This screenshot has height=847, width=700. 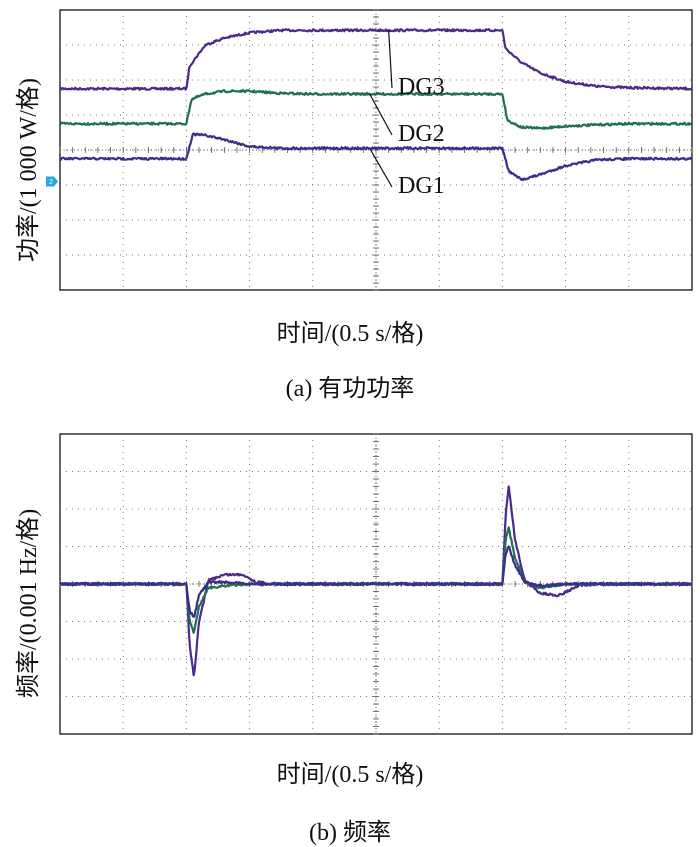 I want to click on channel-marker-label: 2, so click(x=51, y=182).